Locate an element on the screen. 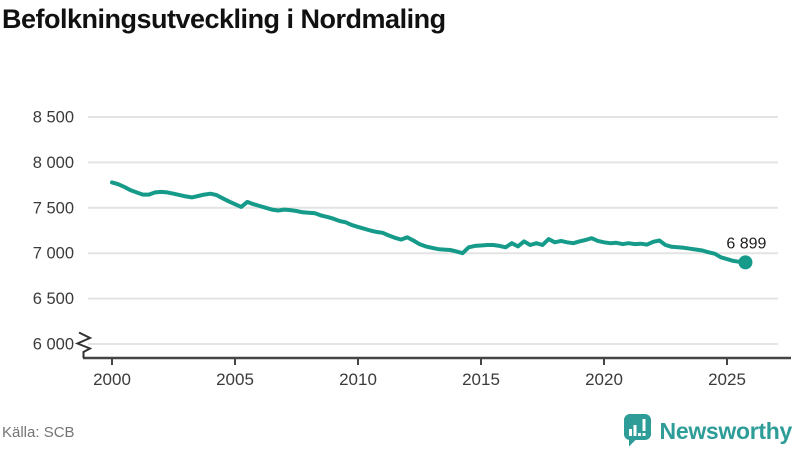 This screenshot has height=450, width=800. newsworthy-logo-text: Newsworthy is located at coordinates (726, 430).